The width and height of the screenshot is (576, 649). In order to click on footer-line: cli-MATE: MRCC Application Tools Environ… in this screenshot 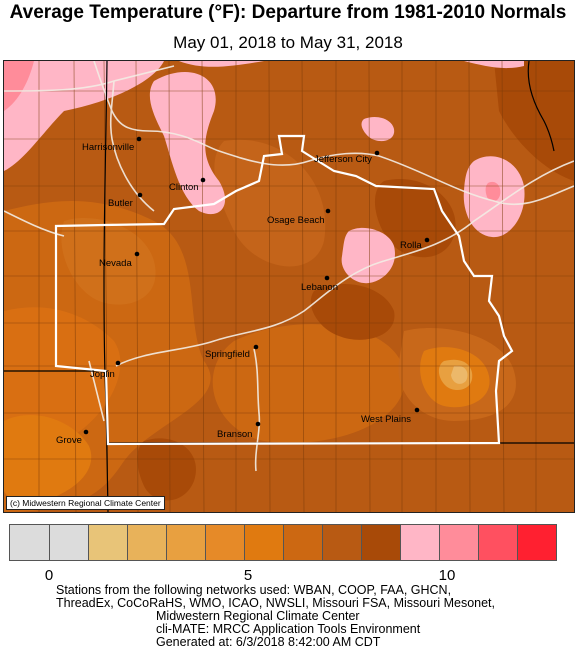, I will do `click(288, 629)`.